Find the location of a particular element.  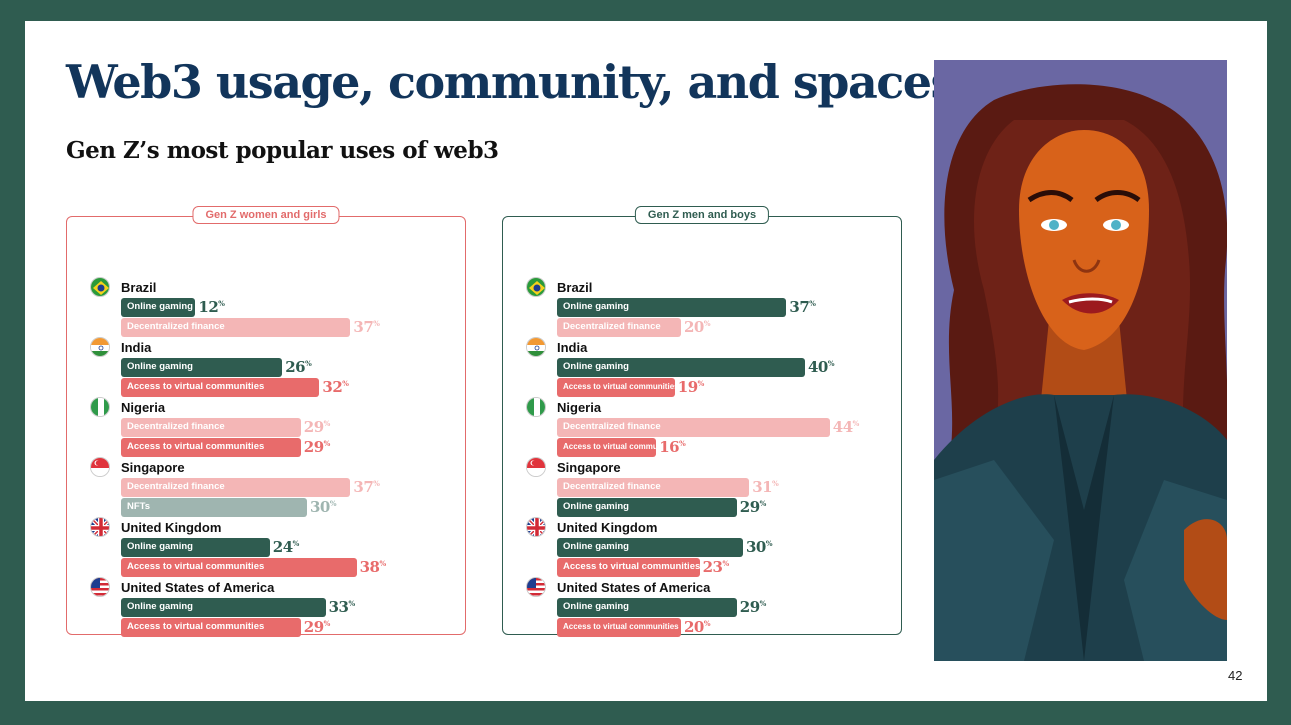

bar-value: 40% is located at coordinates (821, 367).